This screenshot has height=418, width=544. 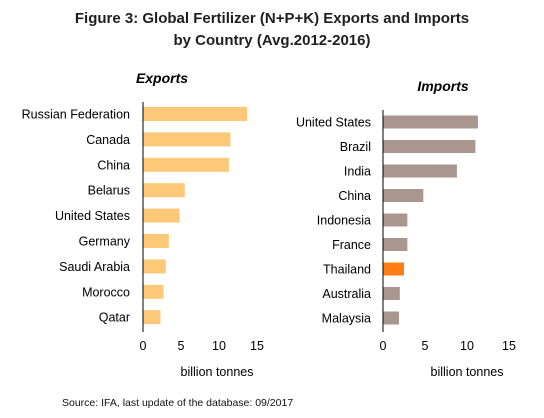 What do you see at coordinates (219, 346) in the screenshot?
I see `exports-x-tick-label-10: 10` at bounding box center [219, 346].